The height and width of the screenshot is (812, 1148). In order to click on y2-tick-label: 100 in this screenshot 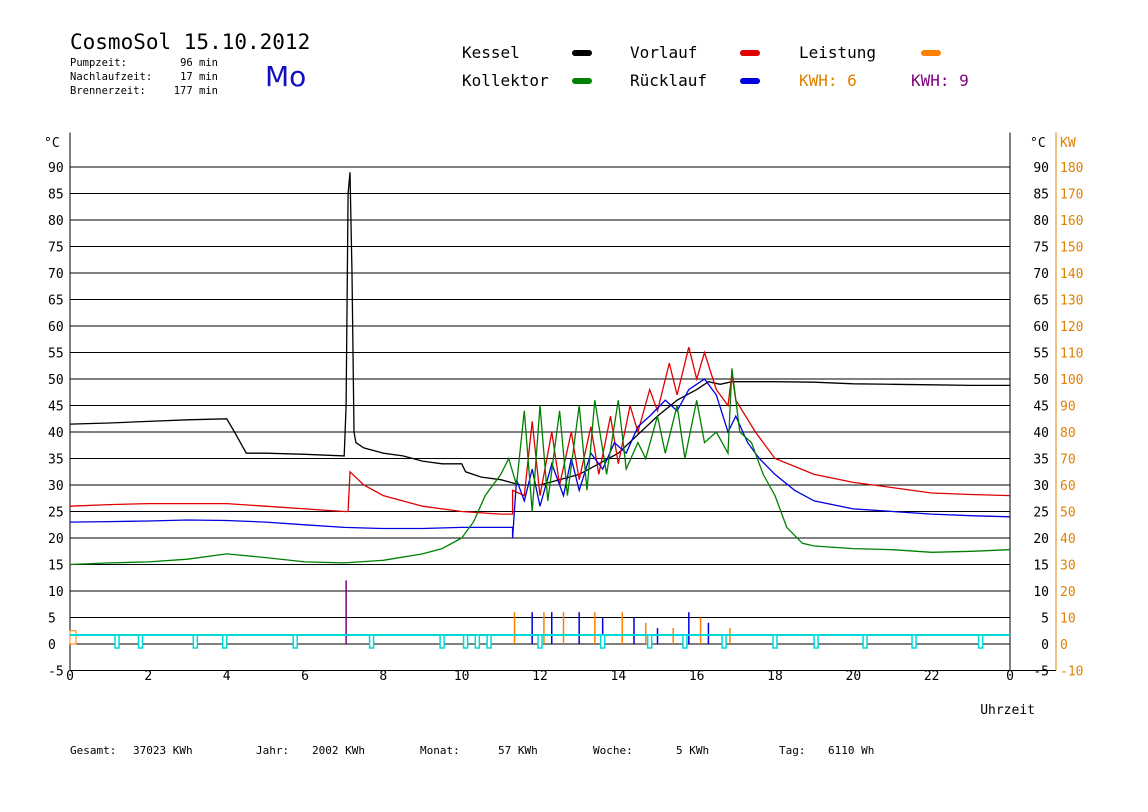, I will do `click(1071, 380)`.